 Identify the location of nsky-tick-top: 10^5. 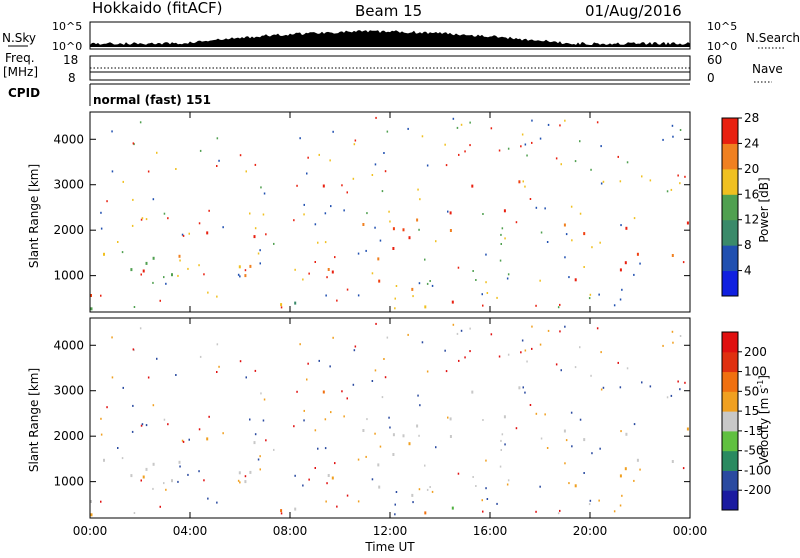
(67, 26).